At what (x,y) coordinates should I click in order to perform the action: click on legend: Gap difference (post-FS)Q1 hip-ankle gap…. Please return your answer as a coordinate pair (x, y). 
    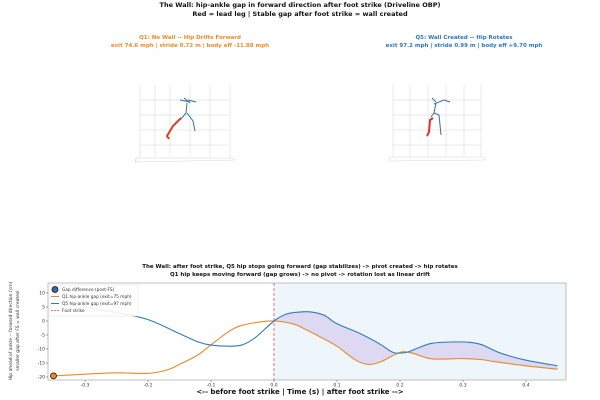
    Looking at the image, I should click on (94, 300).